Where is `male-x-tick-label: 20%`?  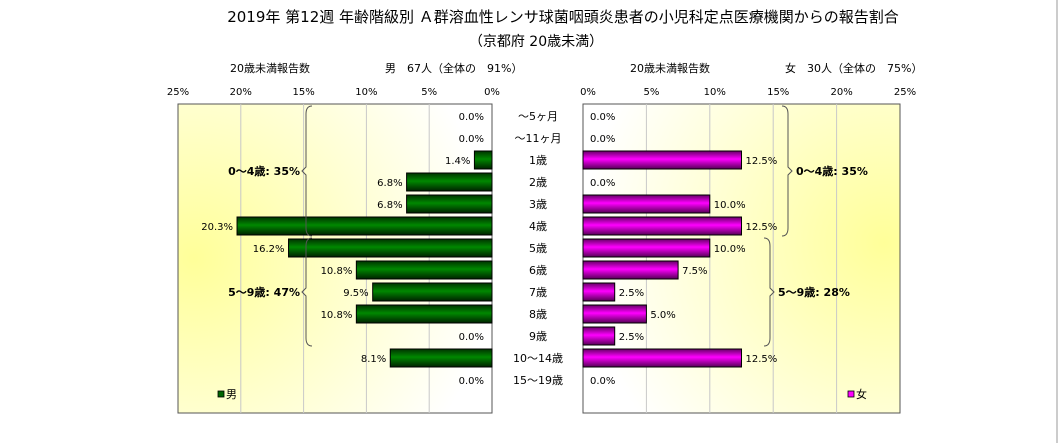
male-x-tick-label: 20% is located at coordinates (241, 92).